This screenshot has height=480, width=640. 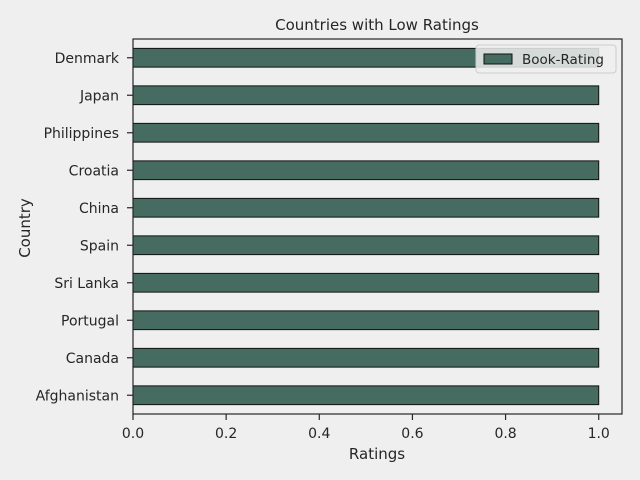 What do you see at coordinates (92, 359) in the screenshot?
I see `y-tick-label: Canada` at bounding box center [92, 359].